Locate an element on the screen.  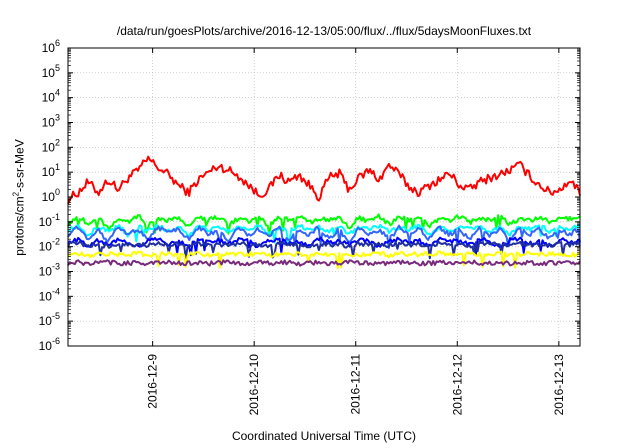
y-tick-label: 10⁻² is located at coordinates (49, 245).